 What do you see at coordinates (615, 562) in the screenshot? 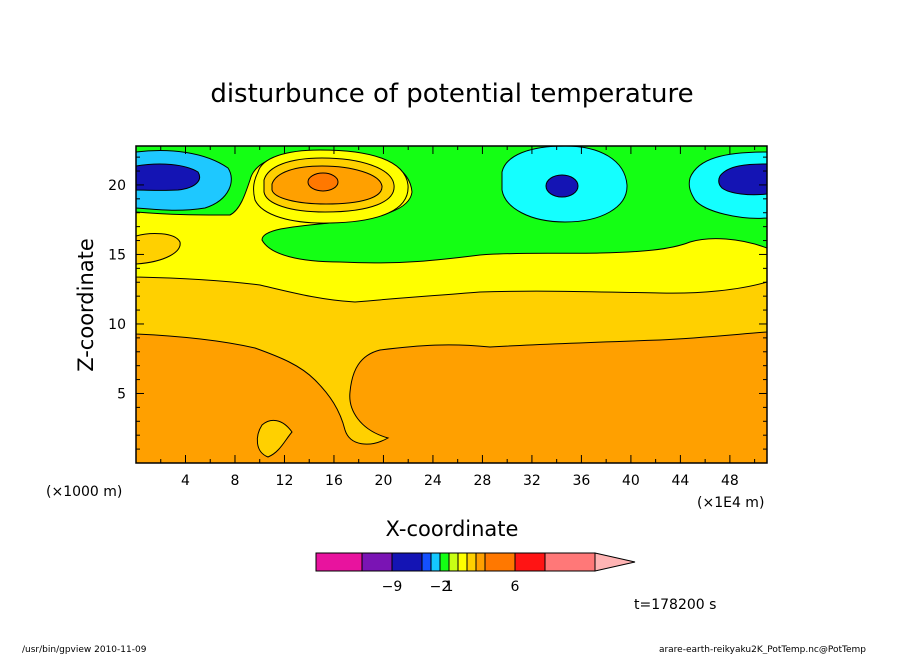
I see `colorbar-arrow` at bounding box center [615, 562].